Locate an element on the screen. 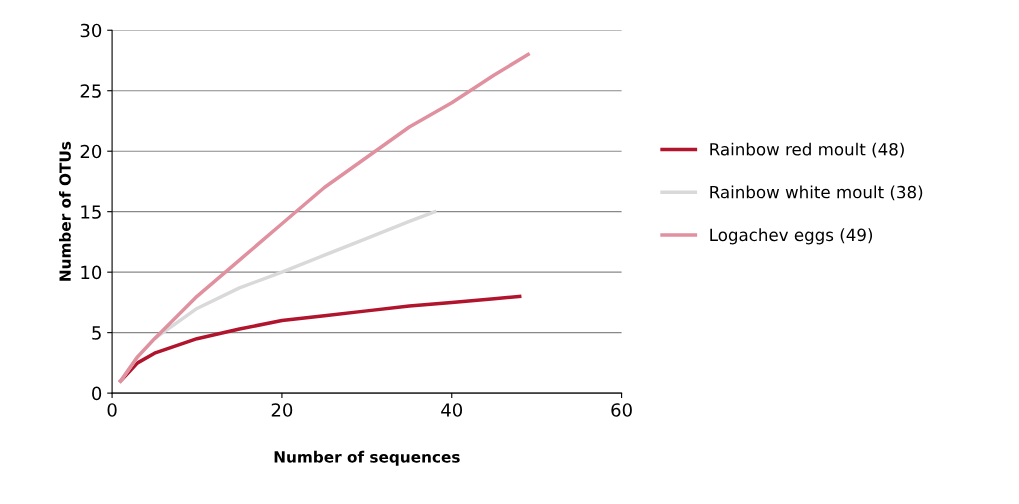 This screenshot has width=1019, height=504. x-axis-title: Number of sequences is located at coordinates (367, 458).